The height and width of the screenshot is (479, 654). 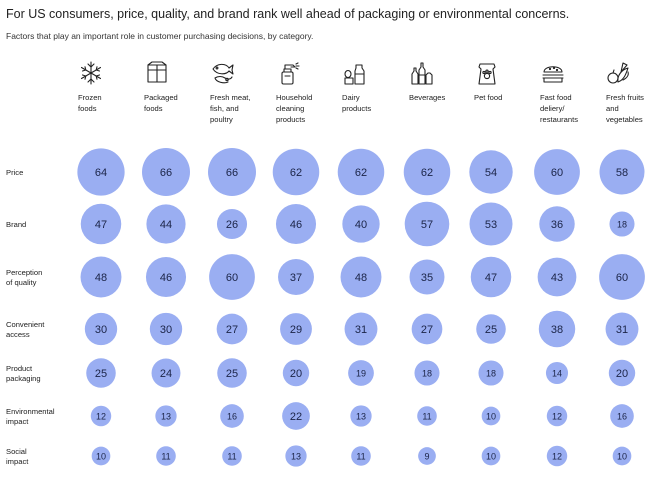 What do you see at coordinates (23, 373) in the screenshot?
I see `row-label: Product packaging` at bounding box center [23, 373].